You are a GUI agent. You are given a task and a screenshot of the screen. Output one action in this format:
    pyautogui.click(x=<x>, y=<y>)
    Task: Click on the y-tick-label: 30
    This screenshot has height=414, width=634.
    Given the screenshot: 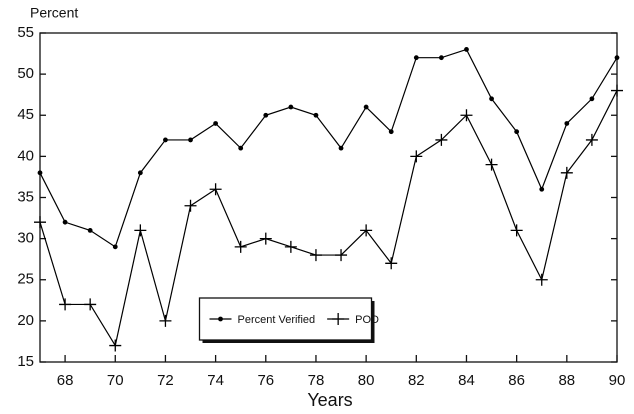 What is the action you would take?
    pyautogui.click(x=25, y=238)
    